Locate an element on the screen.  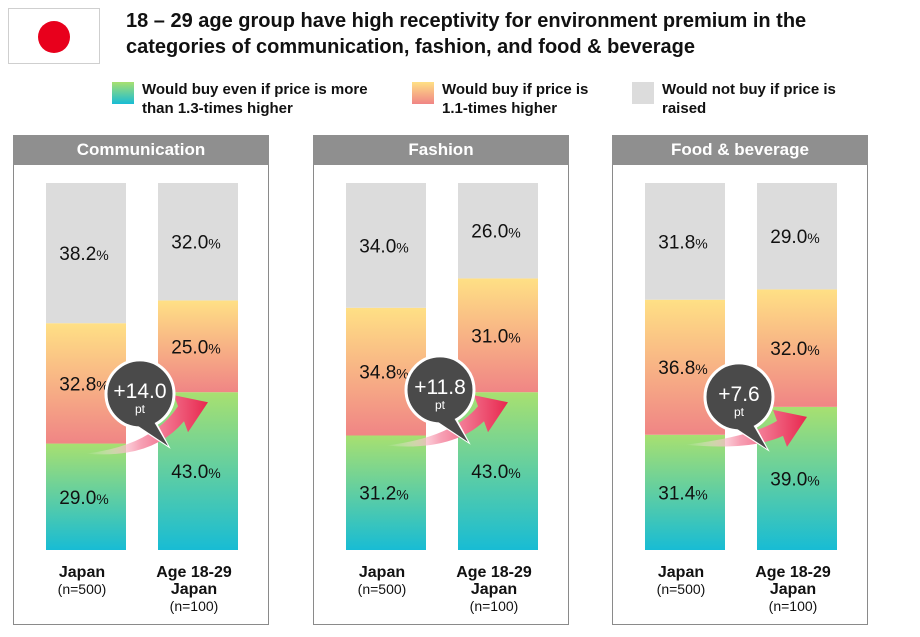
difference-value: +14.0 is located at coordinates (139, 391).